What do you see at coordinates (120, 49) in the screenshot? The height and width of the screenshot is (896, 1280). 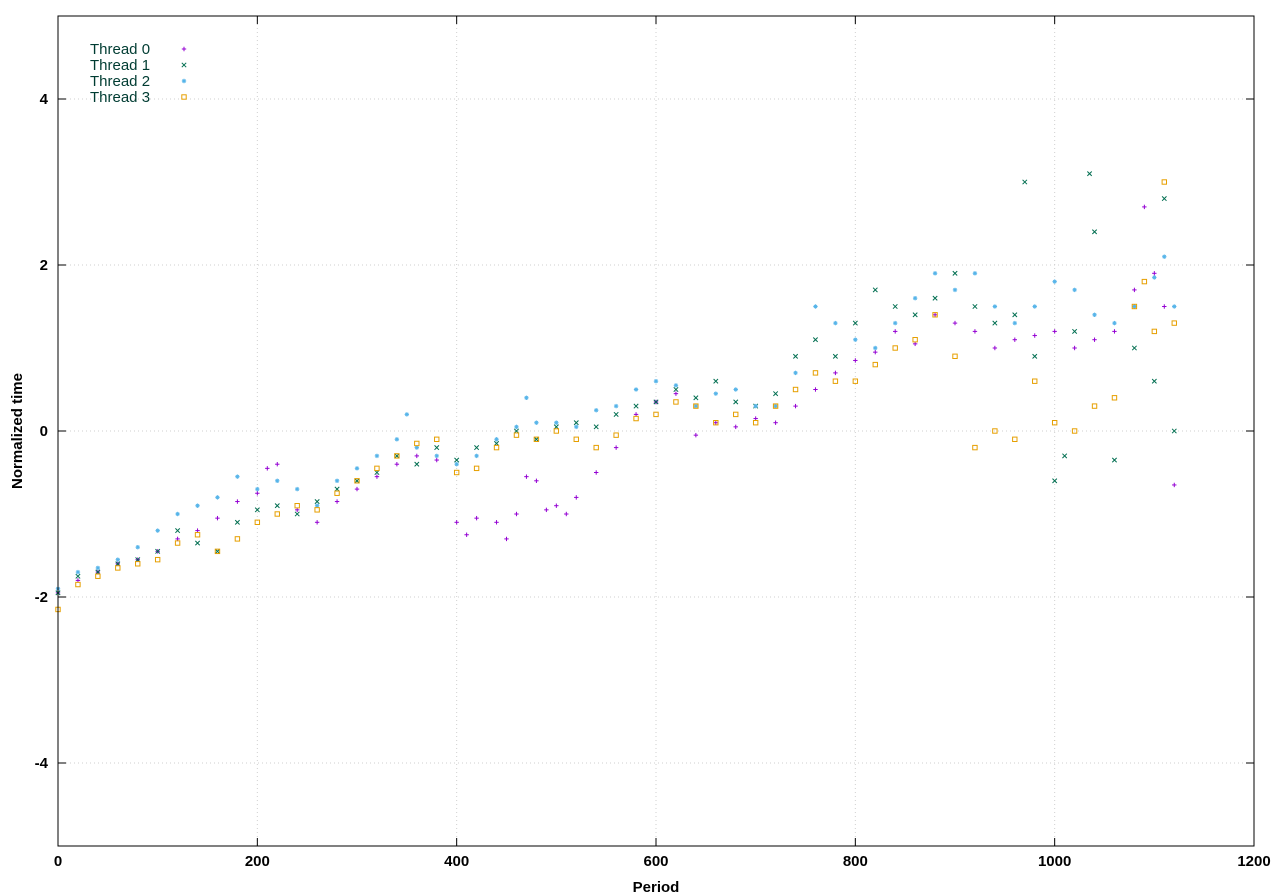 I see `legend-label: Thread 0` at bounding box center [120, 49].